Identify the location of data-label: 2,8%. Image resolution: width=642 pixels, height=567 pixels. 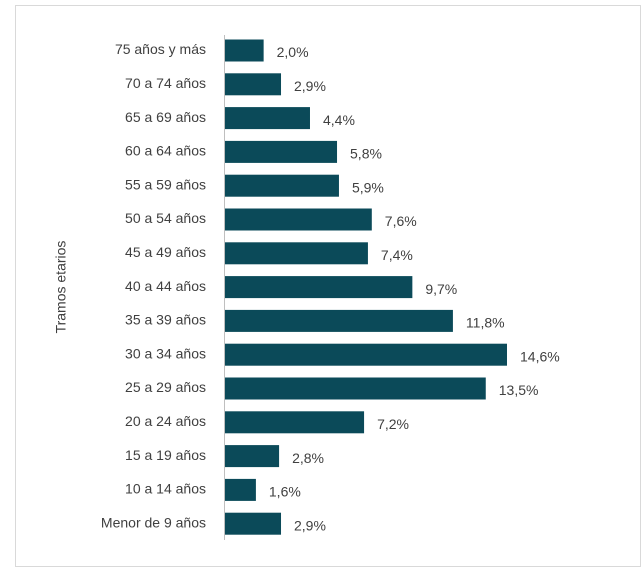
(308, 458).